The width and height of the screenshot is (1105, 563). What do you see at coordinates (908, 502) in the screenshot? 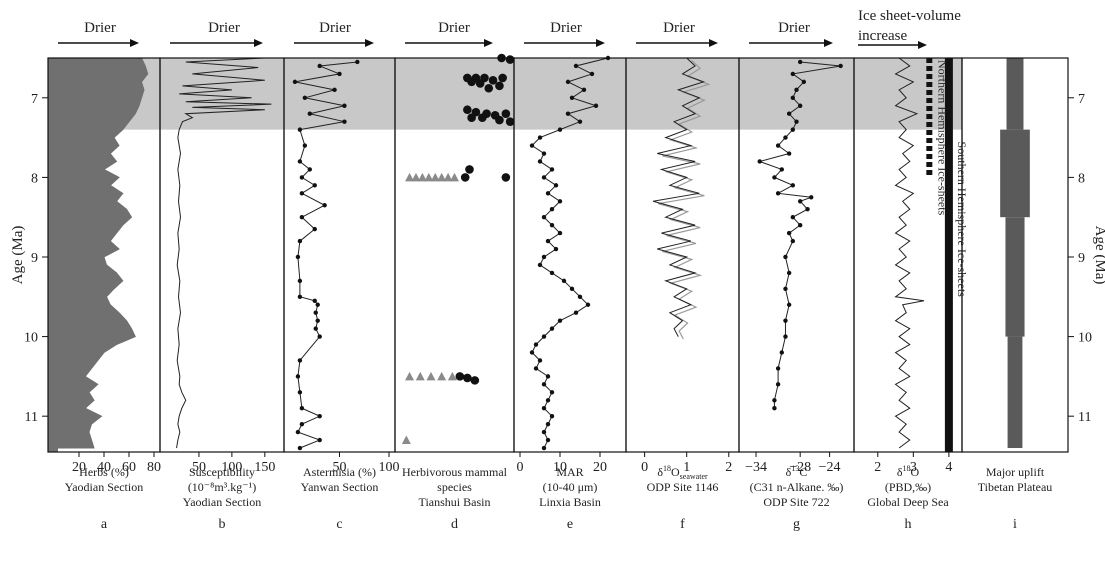
I see `x-label-h-2: Global Deep Sea` at bounding box center [908, 502].